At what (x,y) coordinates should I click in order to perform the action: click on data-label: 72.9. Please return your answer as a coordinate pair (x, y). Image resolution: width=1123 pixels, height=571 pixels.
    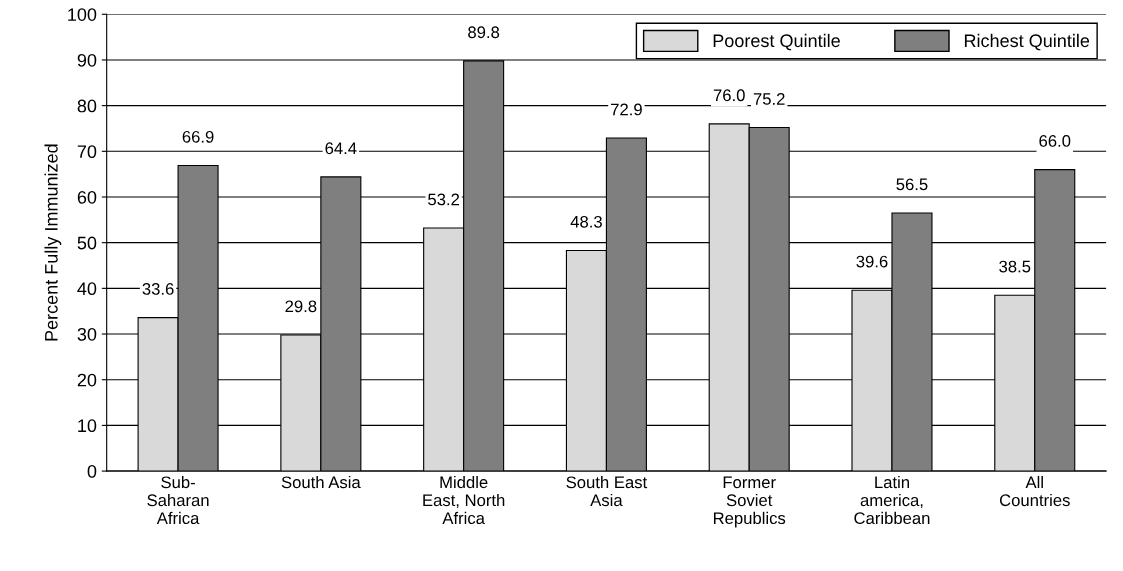
    Looking at the image, I should click on (626, 109).